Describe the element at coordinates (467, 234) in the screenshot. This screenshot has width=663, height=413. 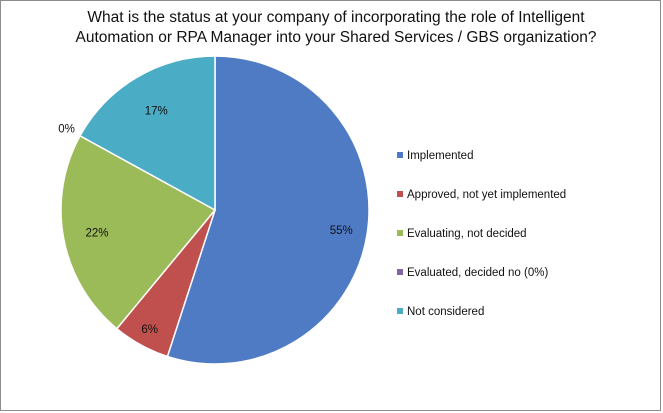
I see `legend-label-evaluating: Evaluating, not decided` at that location.